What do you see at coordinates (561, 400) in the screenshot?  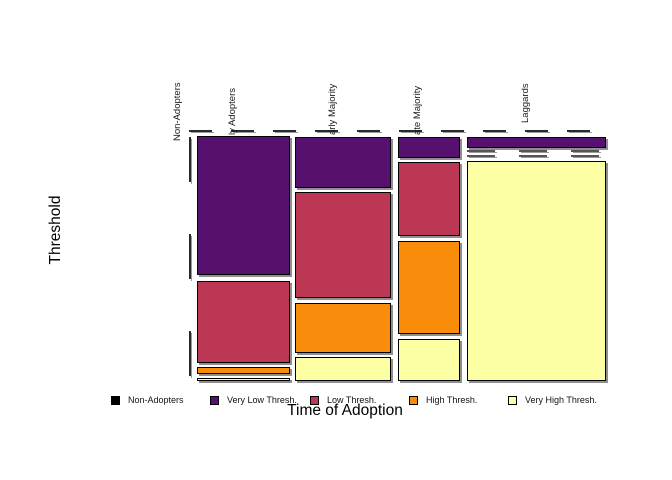 I see `legend-label: Very High Thresh.` at bounding box center [561, 400].